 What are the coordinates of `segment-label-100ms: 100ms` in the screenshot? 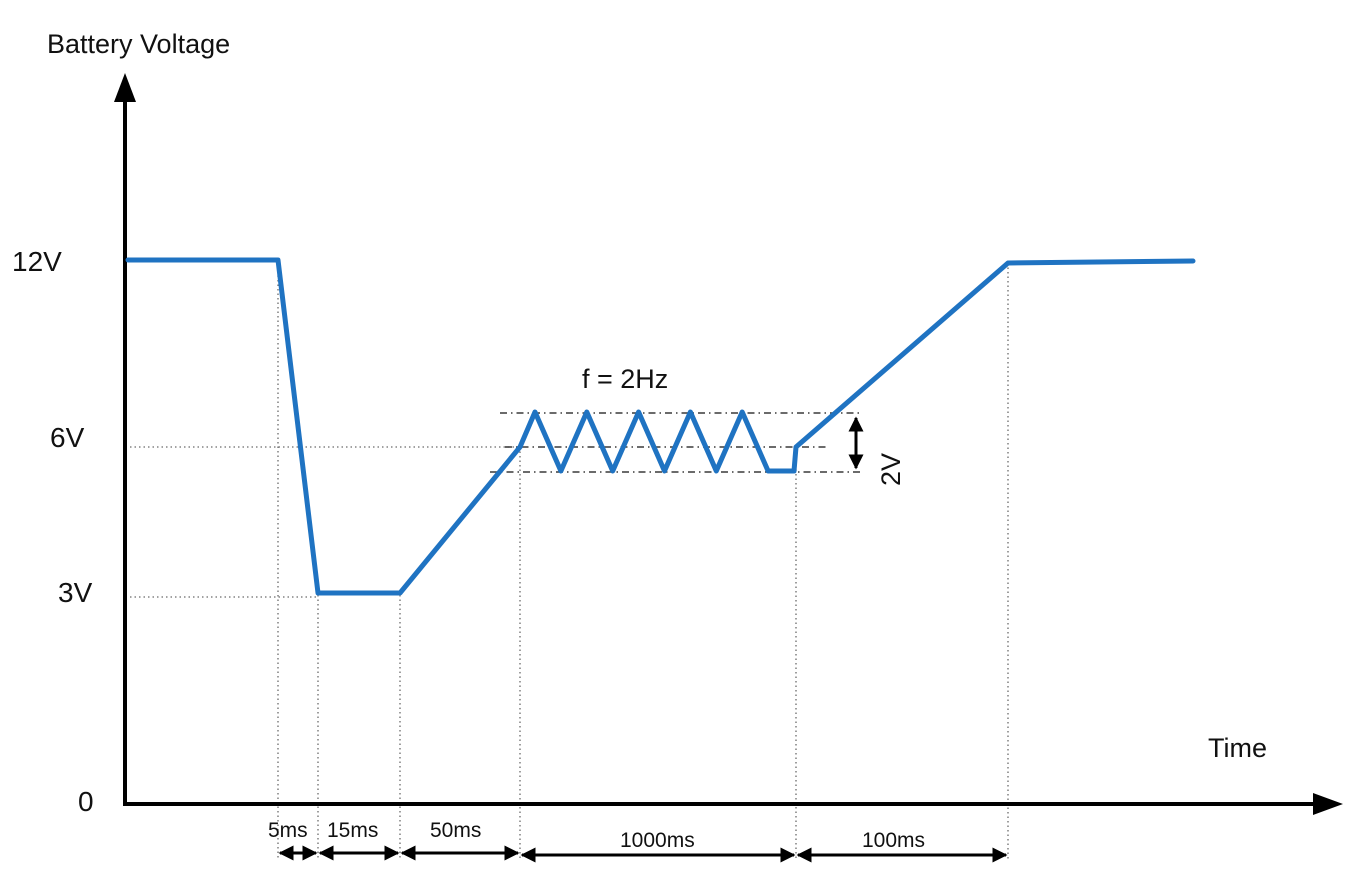 It's located at (893, 840).